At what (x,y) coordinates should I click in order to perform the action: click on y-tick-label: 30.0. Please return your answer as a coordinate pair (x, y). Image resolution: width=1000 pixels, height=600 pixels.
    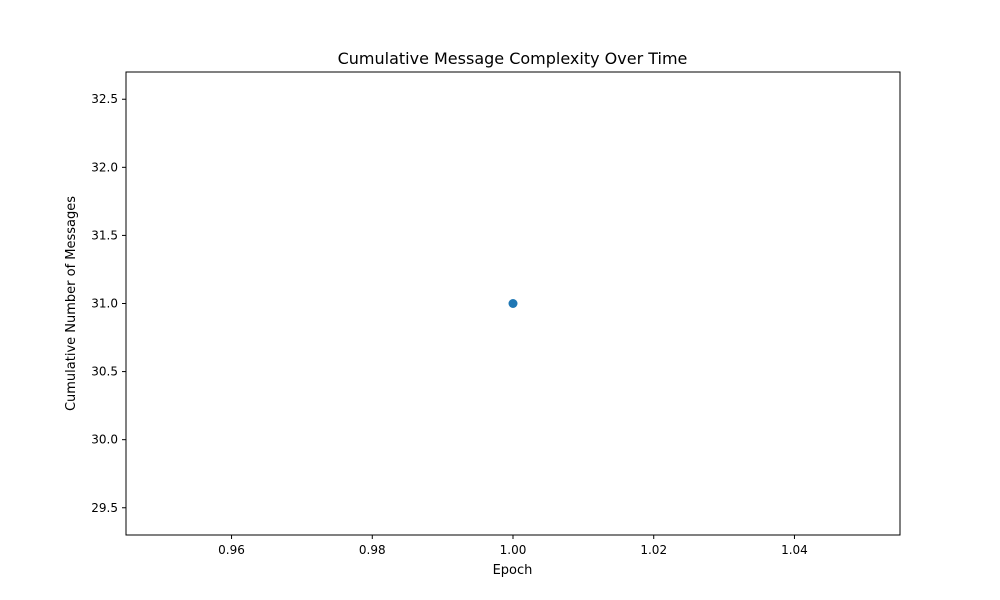
    Looking at the image, I should click on (104, 440).